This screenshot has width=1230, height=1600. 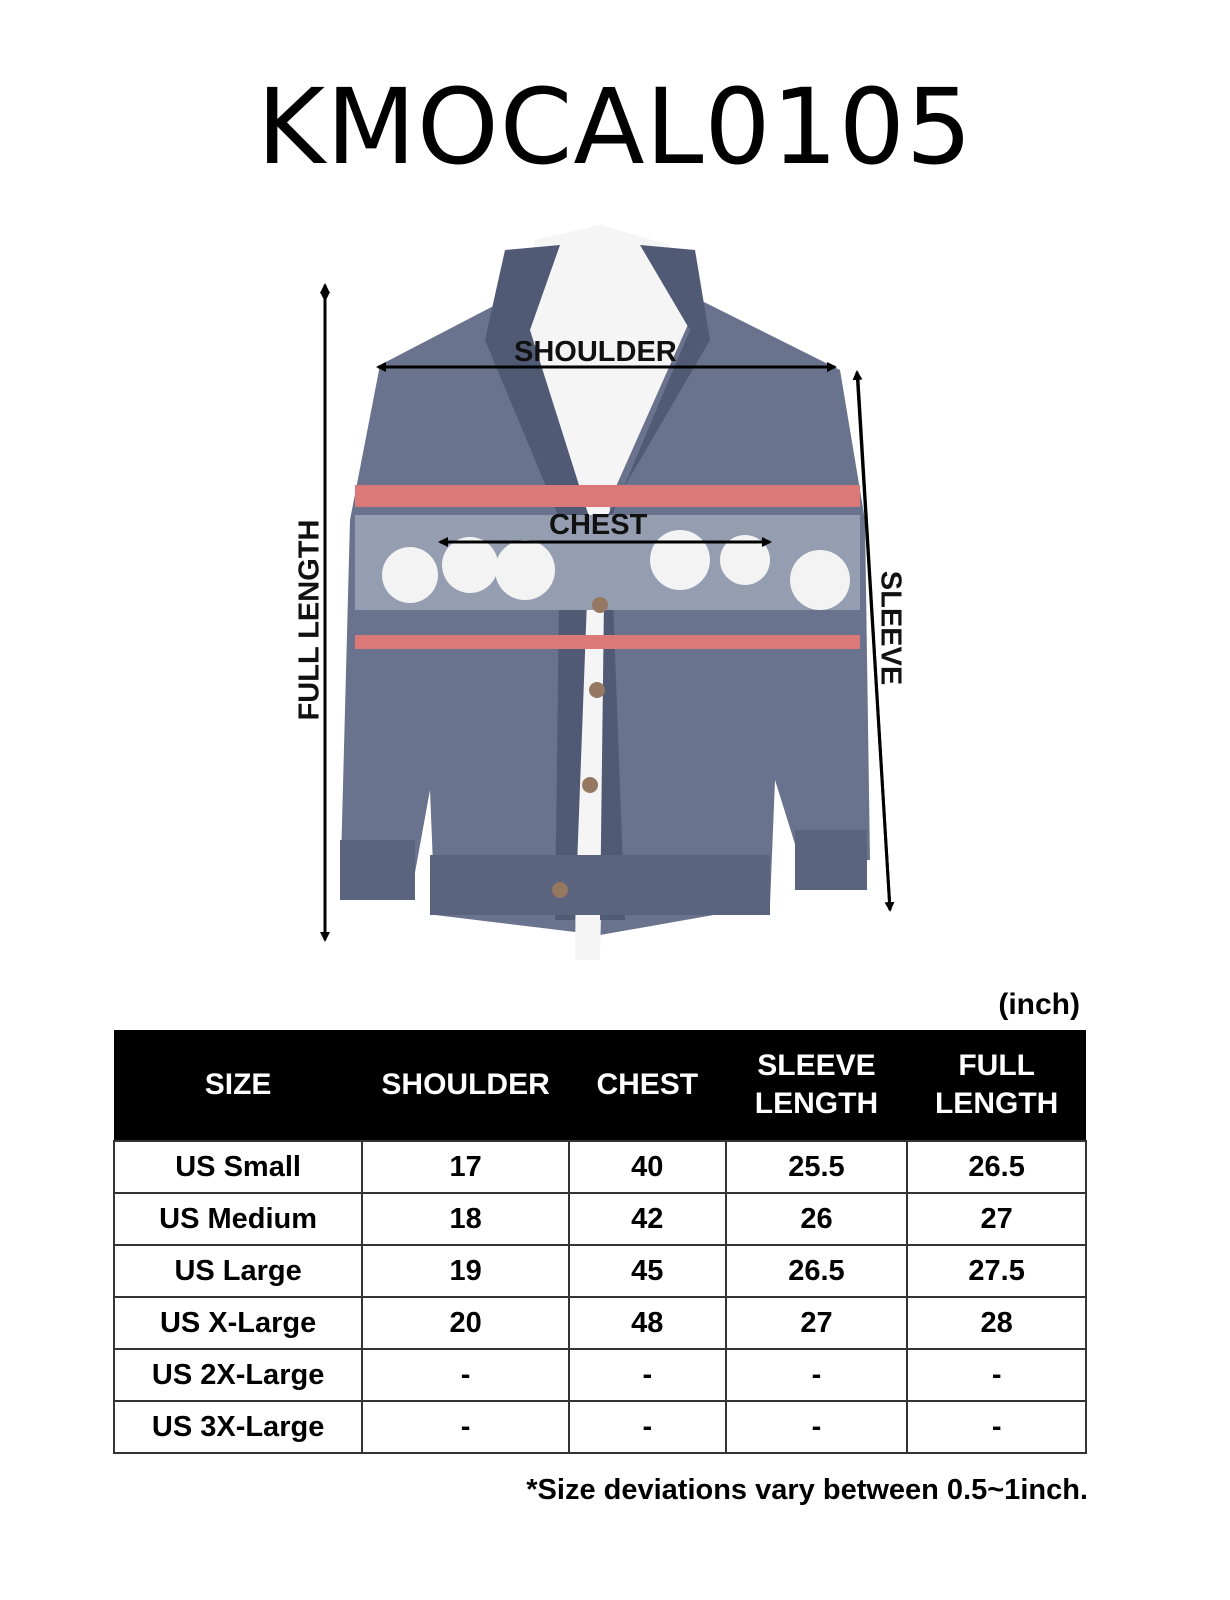 I want to click on table-row: US Small 17 40 25.5 26.5, so click(x=599, y=1167).